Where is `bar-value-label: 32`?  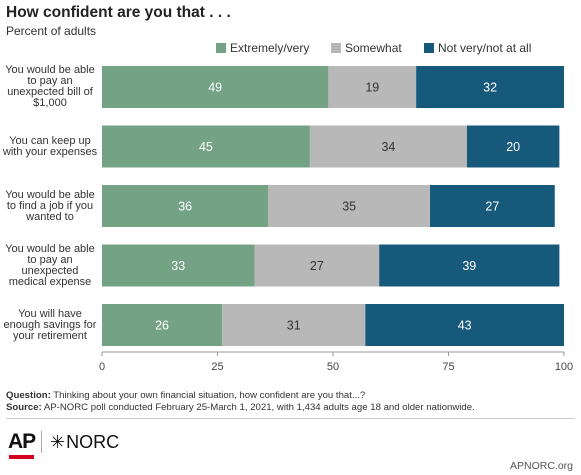
bar-value-label: 32 is located at coordinates (490, 88).